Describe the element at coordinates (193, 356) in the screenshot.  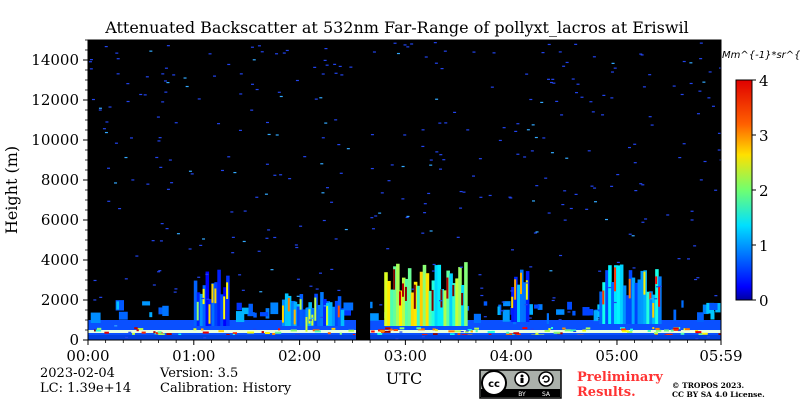
I see `x-tick-label: 01:00` at that location.